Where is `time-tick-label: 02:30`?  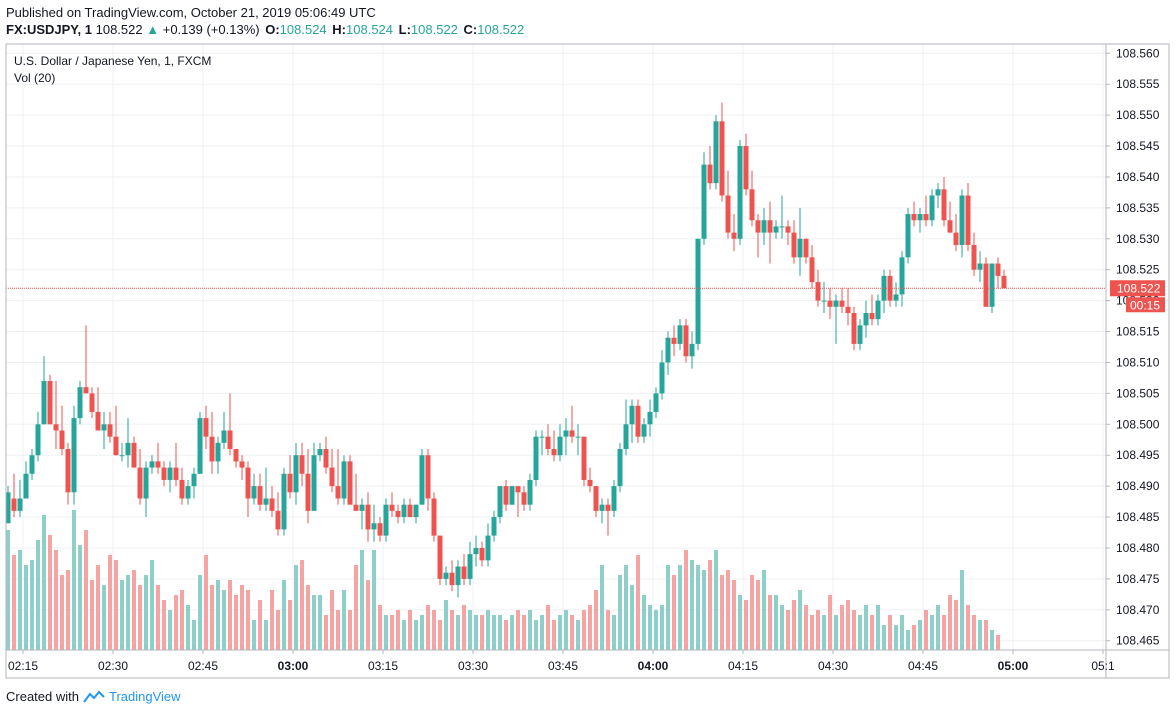 time-tick-label: 02:30 is located at coordinates (113, 666).